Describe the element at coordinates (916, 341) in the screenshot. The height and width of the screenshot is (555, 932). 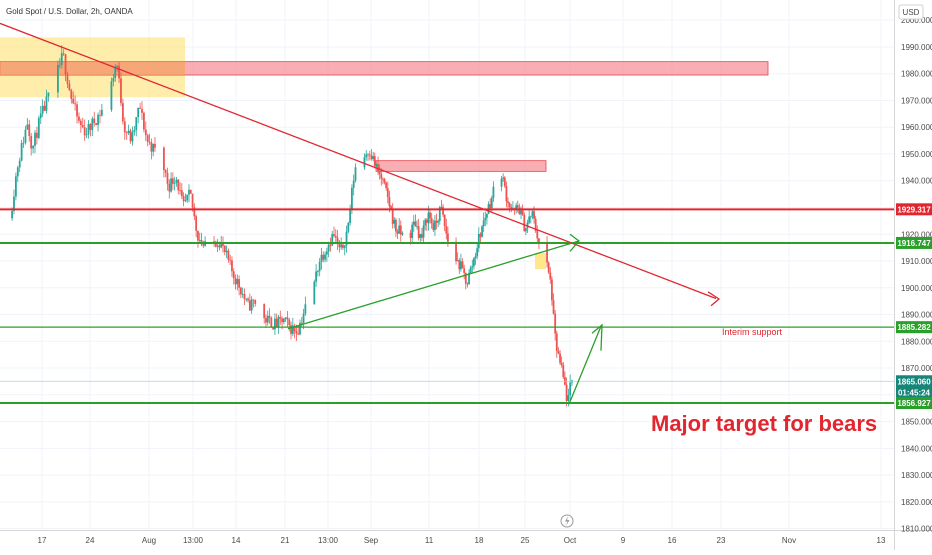
I see `y-tick-label: 1880.000` at that location.